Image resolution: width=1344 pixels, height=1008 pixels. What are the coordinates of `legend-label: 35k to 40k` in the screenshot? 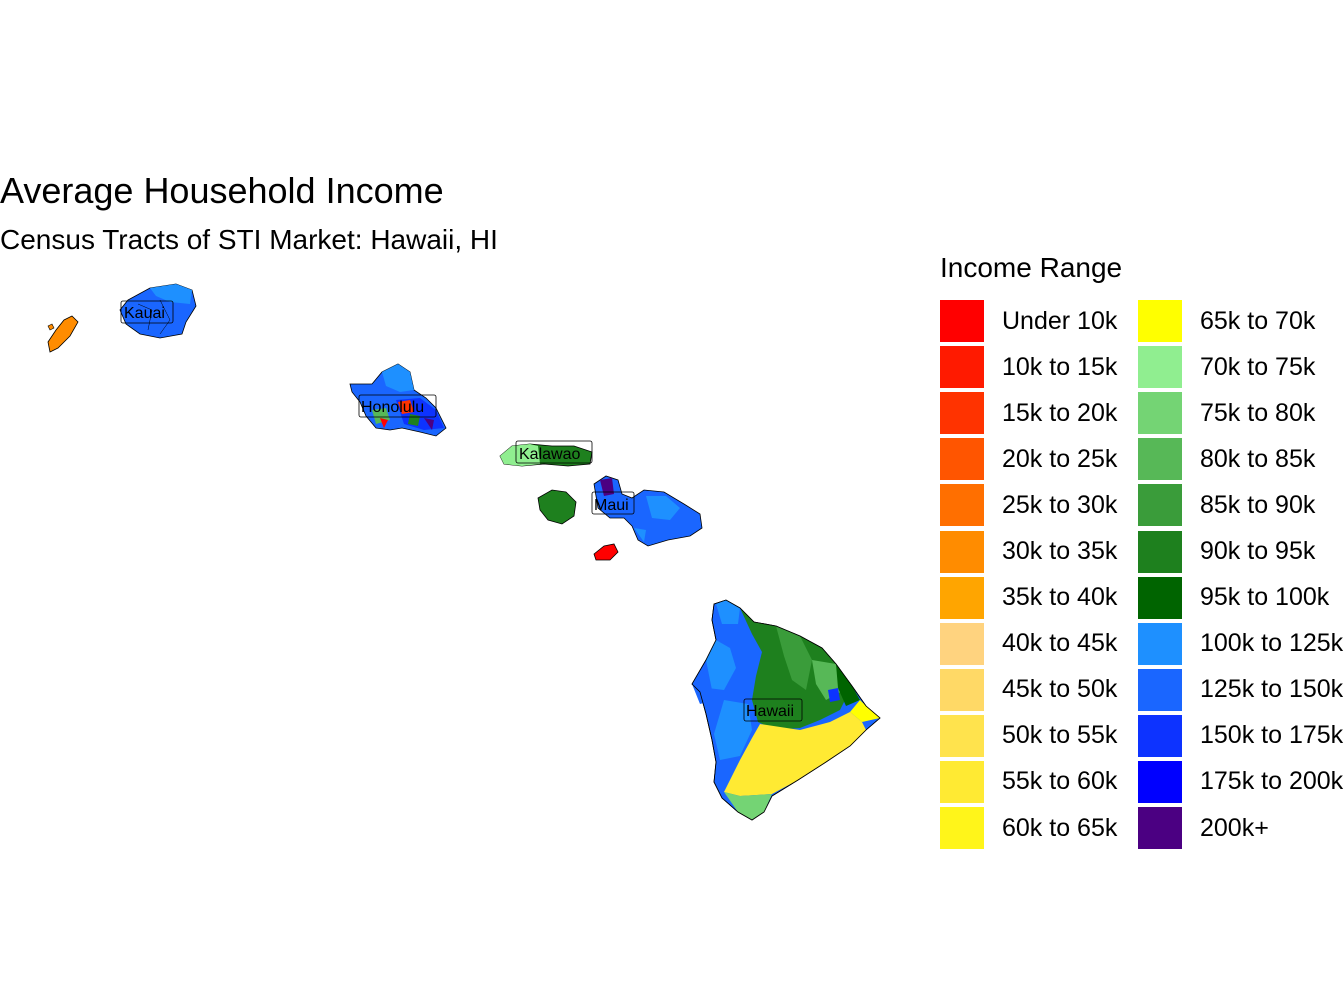 It's located at (1060, 597).